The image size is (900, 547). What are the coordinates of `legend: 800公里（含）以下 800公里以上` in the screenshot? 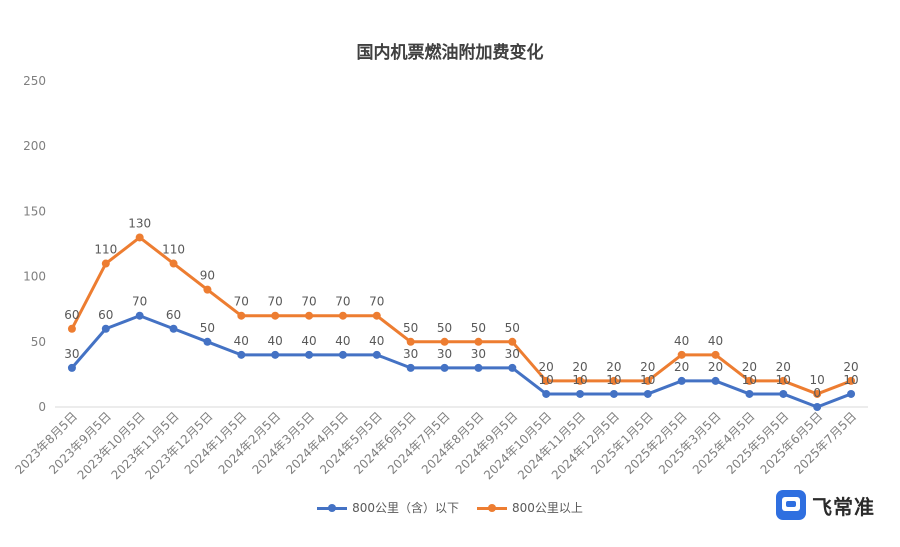 It's located at (450, 507).